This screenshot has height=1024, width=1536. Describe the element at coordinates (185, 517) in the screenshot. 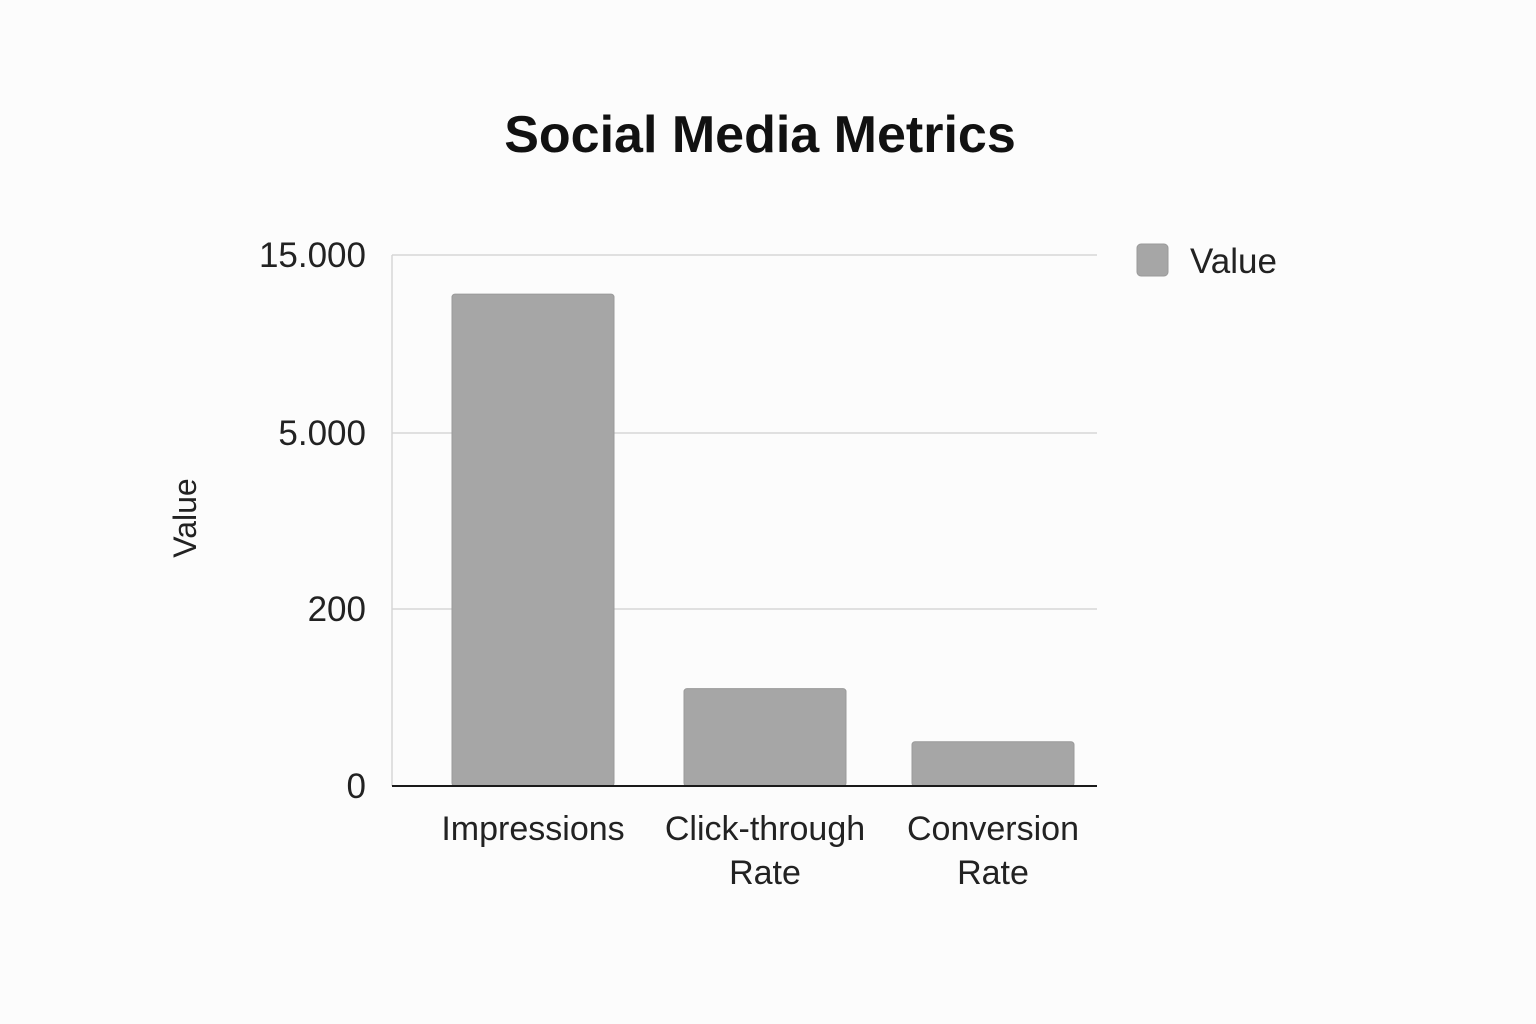

I see `y-axis-title: Value` at that location.